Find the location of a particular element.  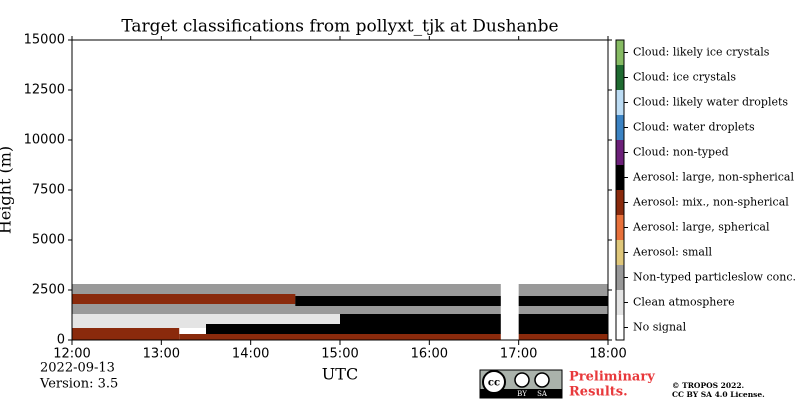

logo-band is located at coordinates (521, 393).